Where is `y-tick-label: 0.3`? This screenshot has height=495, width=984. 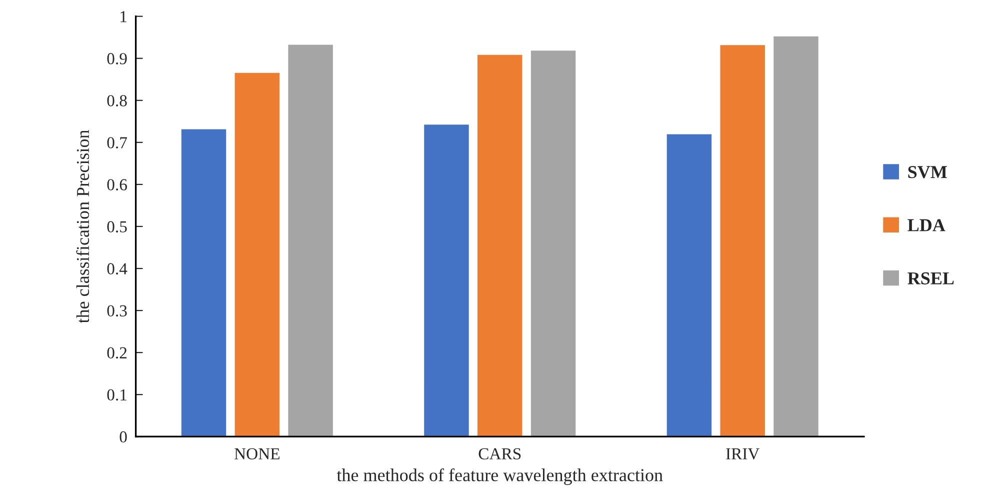
y-tick-label: 0.3 is located at coordinates (117, 311).